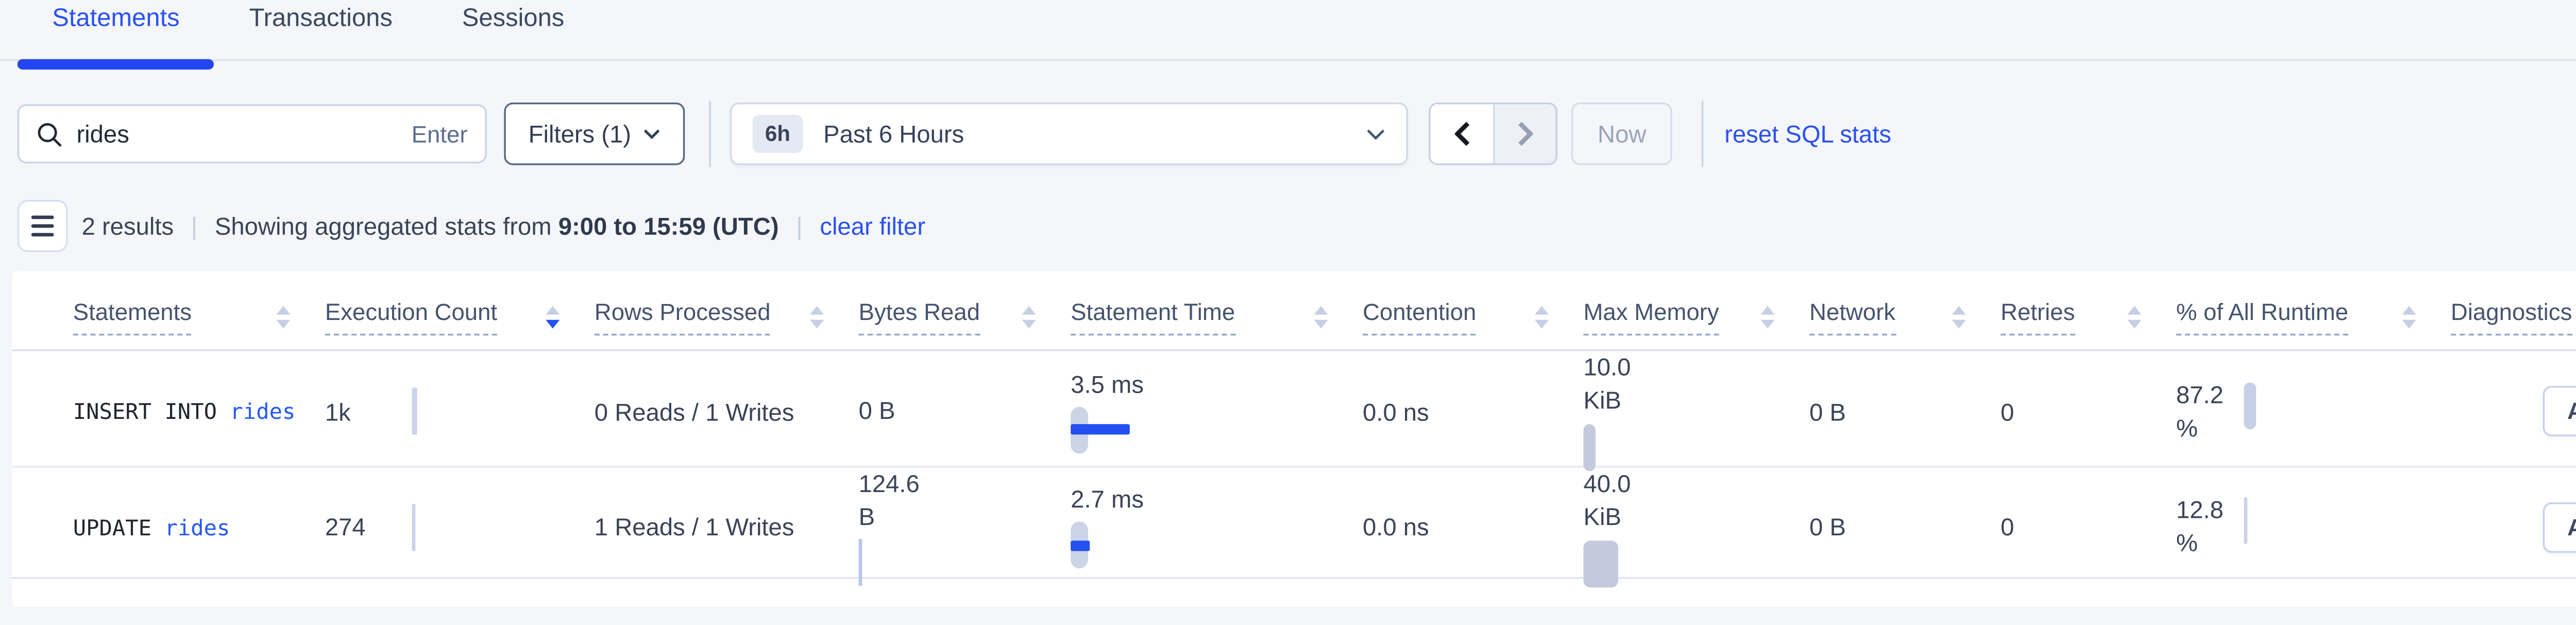 This screenshot has height=625, width=2576. What do you see at coordinates (2088, 317) in the screenshot?
I see `column-header-retries: Retries` at bounding box center [2088, 317].